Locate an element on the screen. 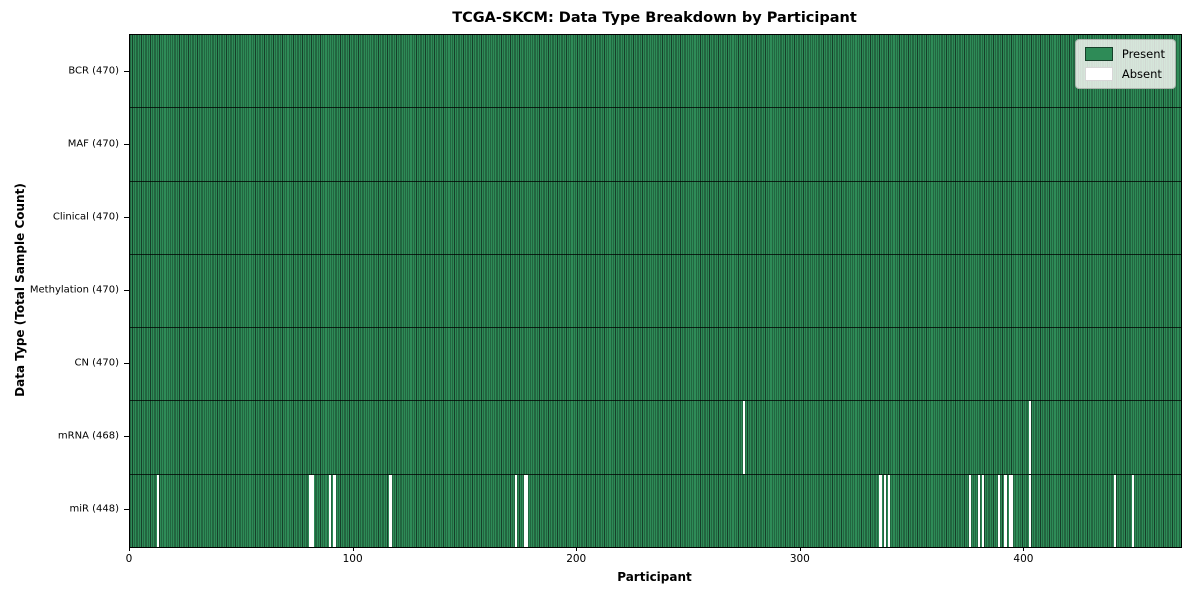 This screenshot has height=600, width=1200. xtick-label-300: 300 is located at coordinates (799, 559).